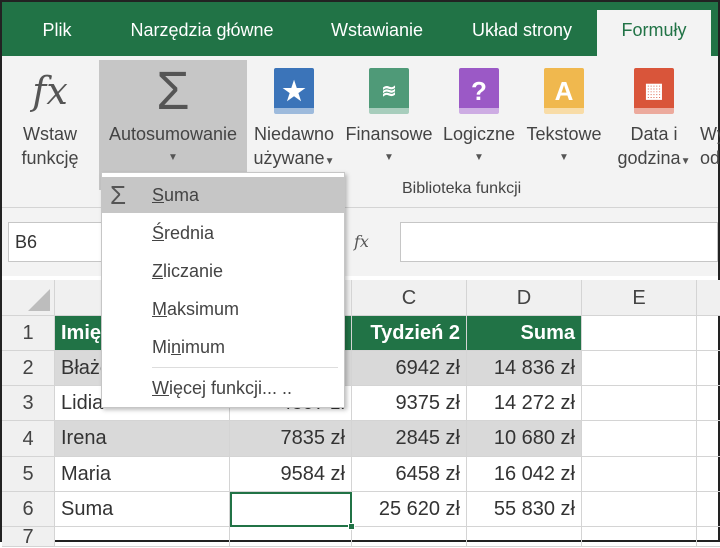  Describe the element at coordinates (409, 333) in the screenshot. I see `cell-c1: Tydzień 2` at that location.